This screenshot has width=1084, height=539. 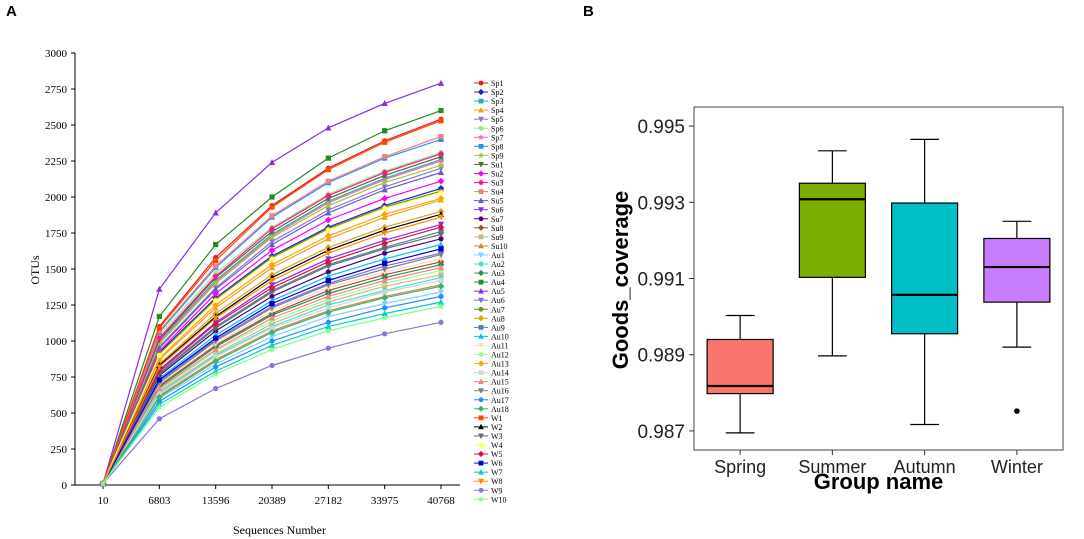 What do you see at coordinates (385, 501) in the screenshot?
I see `x-tick-label: 33975` at bounding box center [385, 501].